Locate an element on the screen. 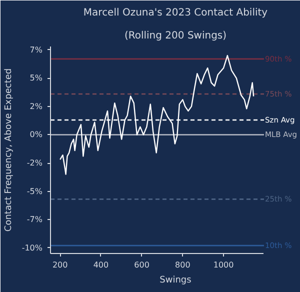  x-tick-label: 400 is located at coordinates (101, 265).